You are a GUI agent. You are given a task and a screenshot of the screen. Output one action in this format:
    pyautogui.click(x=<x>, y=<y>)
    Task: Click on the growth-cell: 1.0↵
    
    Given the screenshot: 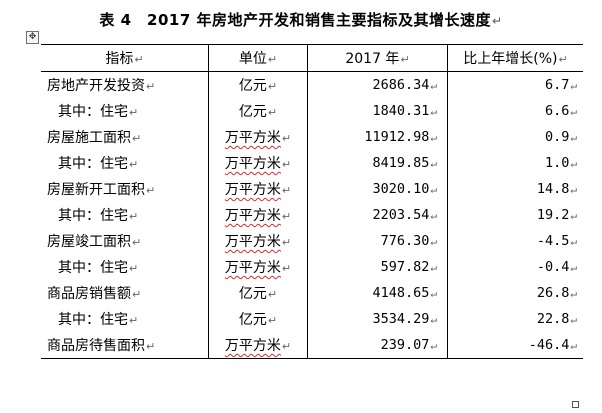 What is the action you would take?
    pyautogui.click(x=515, y=163)
    